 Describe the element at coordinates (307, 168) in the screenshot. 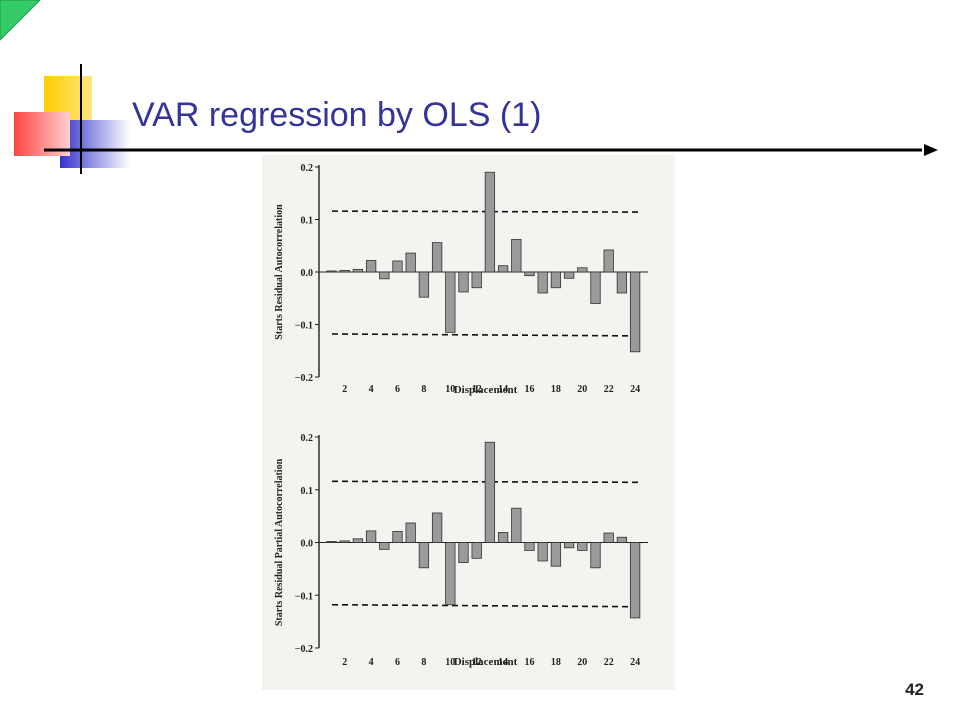

I see `chart1-y-tick-label: 0.2` at that location.